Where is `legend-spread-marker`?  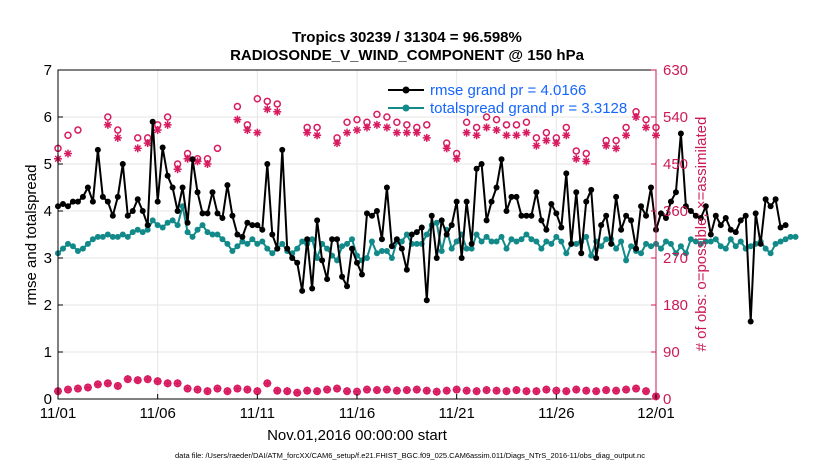
legend-spread-marker is located at coordinates (406, 108).